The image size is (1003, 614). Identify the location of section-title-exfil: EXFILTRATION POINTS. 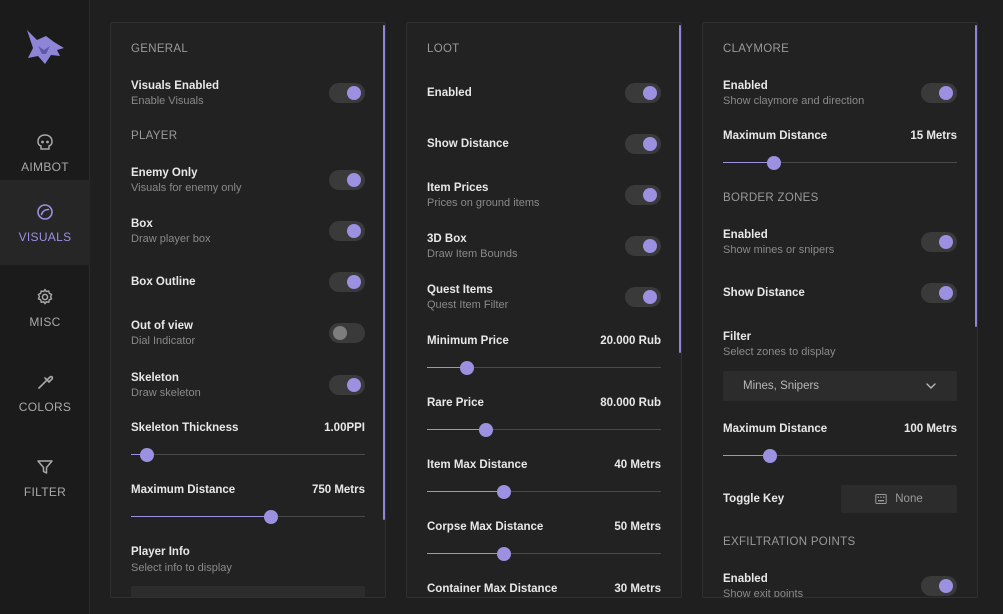
(789, 542).